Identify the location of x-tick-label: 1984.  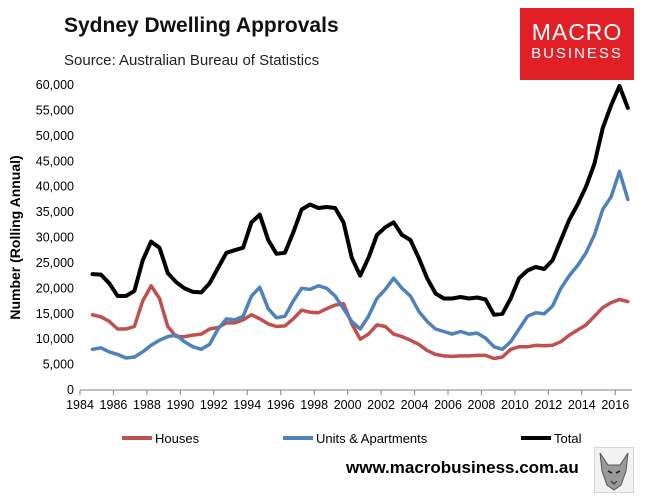
(80, 405).